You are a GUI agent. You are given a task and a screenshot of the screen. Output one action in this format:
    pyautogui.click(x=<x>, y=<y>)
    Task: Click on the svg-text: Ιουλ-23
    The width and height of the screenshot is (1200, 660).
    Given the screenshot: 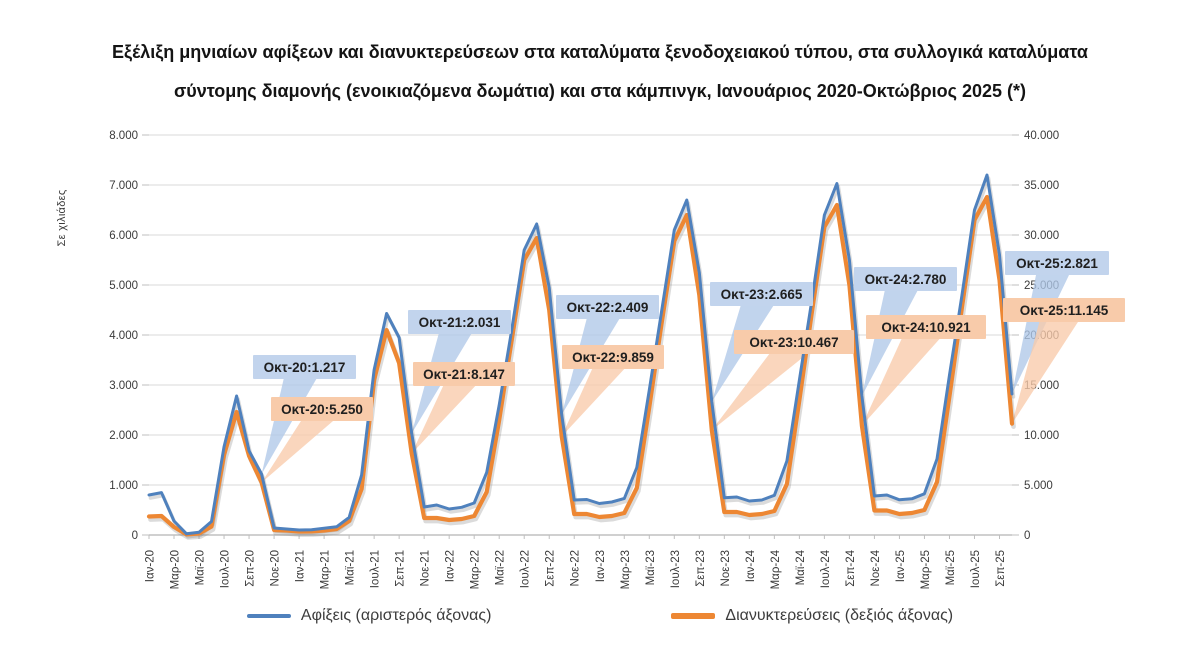 What is the action you would take?
    pyautogui.click(x=676, y=569)
    